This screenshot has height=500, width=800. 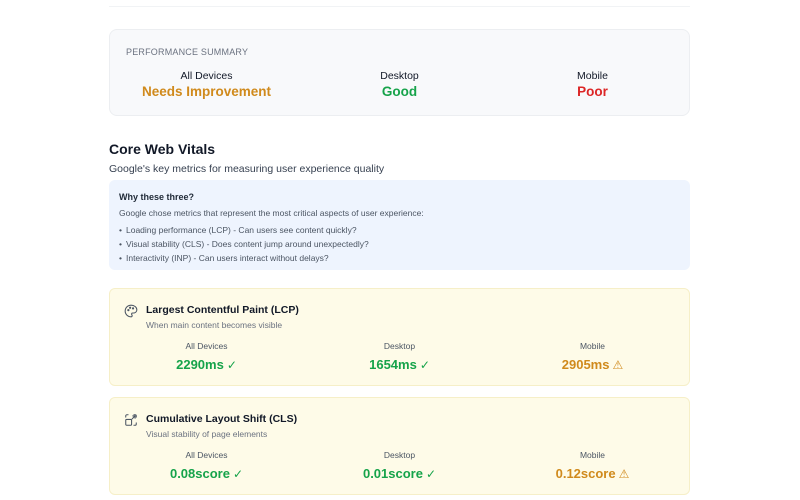 What do you see at coordinates (592, 91) in the screenshot?
I see `status-value: Poor` at bounding box center [592, 91].